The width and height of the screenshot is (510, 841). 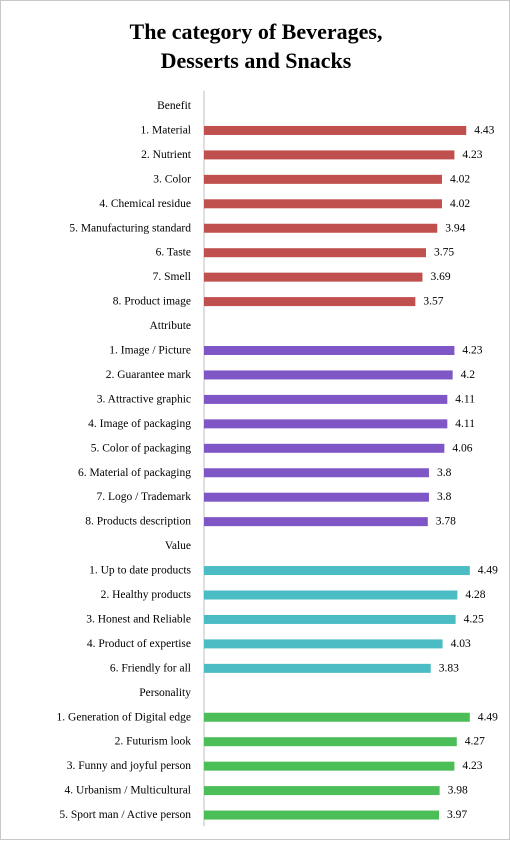 I want to click on data-label: 4.2, so click(x=468, y=375).